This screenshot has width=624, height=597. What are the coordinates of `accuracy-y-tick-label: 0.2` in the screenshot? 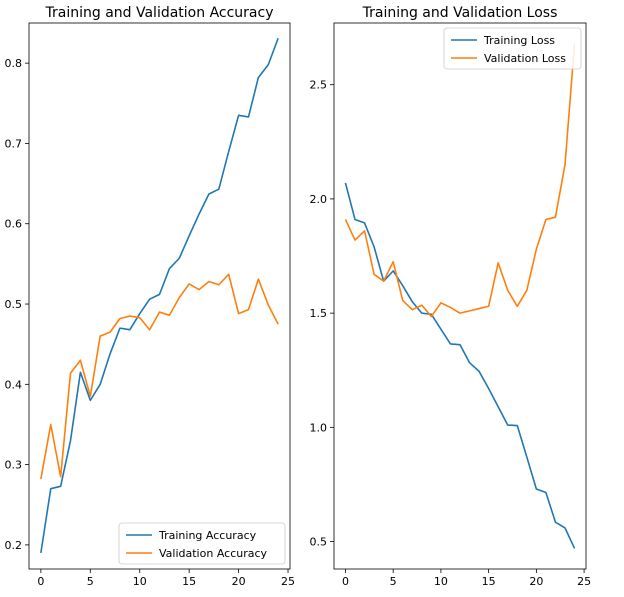 It's located at (14, 545).